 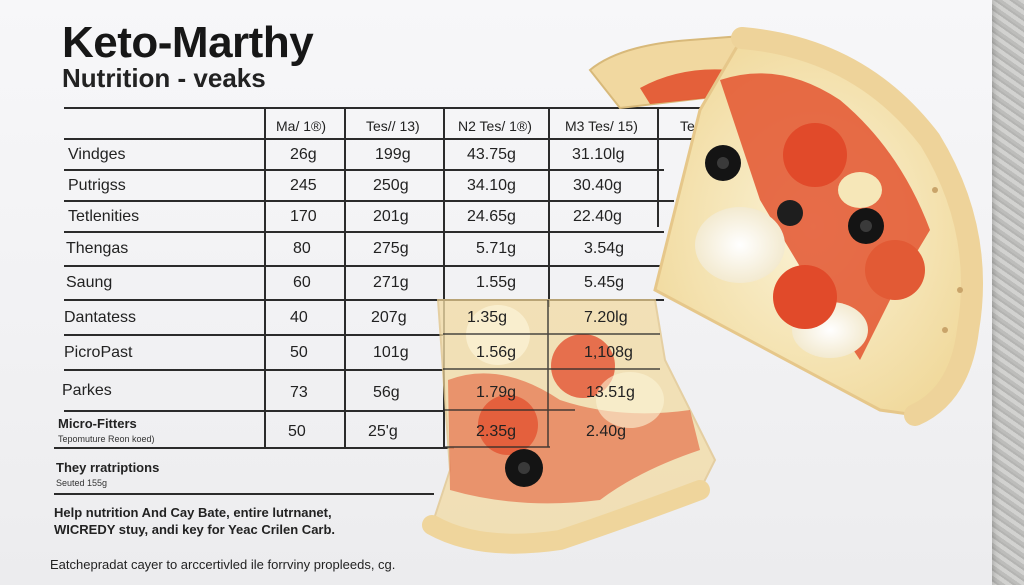 What do you see at coordinates (100, 317) in the screenshot?
I see `row-label: Dantatess` at bounding box center [100, 317].